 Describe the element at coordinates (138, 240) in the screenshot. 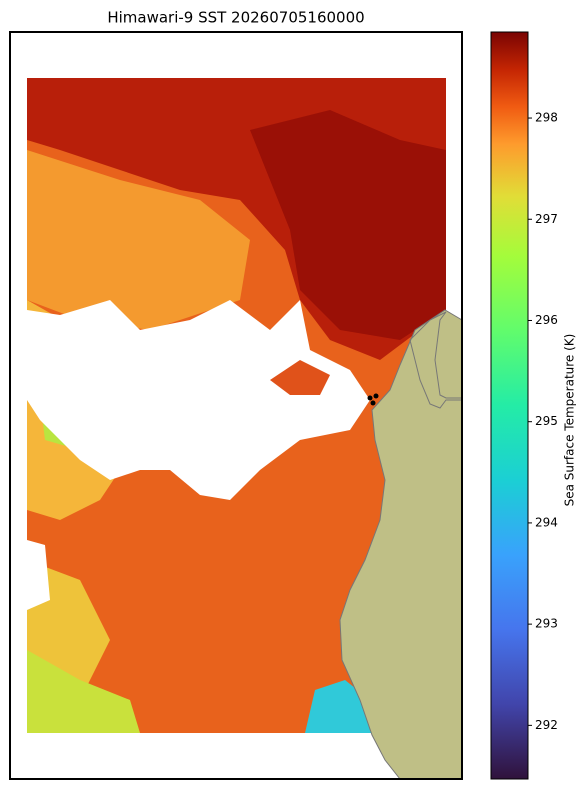

I see `sst-orange-west` at that location.